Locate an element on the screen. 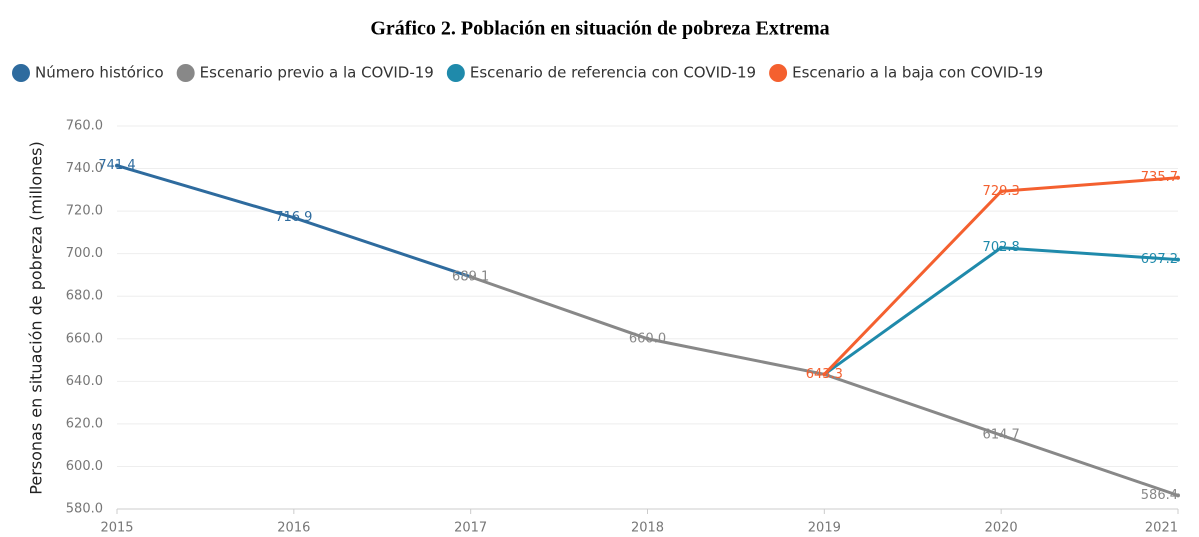 The width and height of the screenshot is (1199, 537). data-label: 586.4 is located at coordinates (1159, 495).